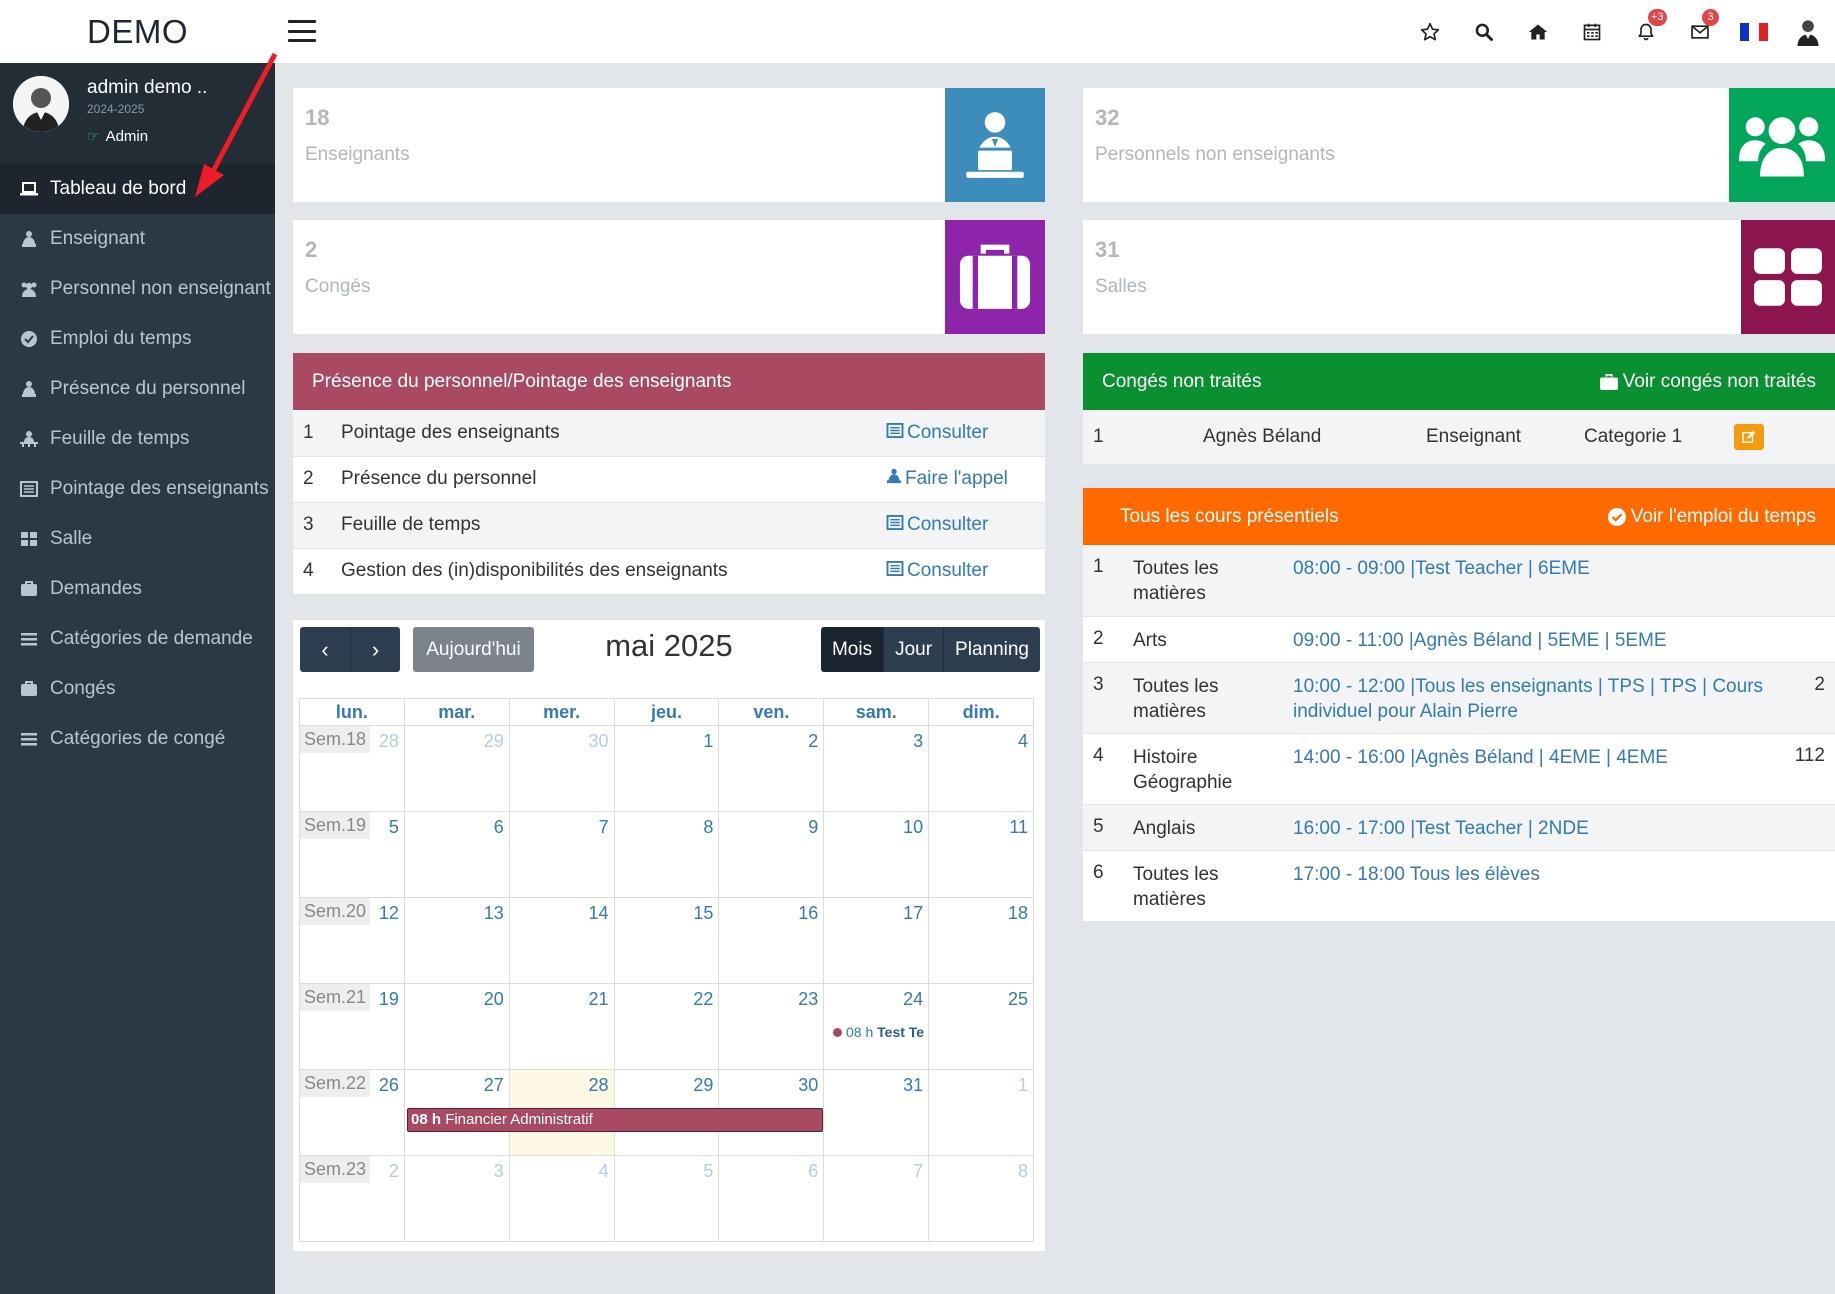  What do you see at coordinates (772, 1027) in the screenshot?
I see `calendar-day-cell: 23` at bounding box center [772, 1027].